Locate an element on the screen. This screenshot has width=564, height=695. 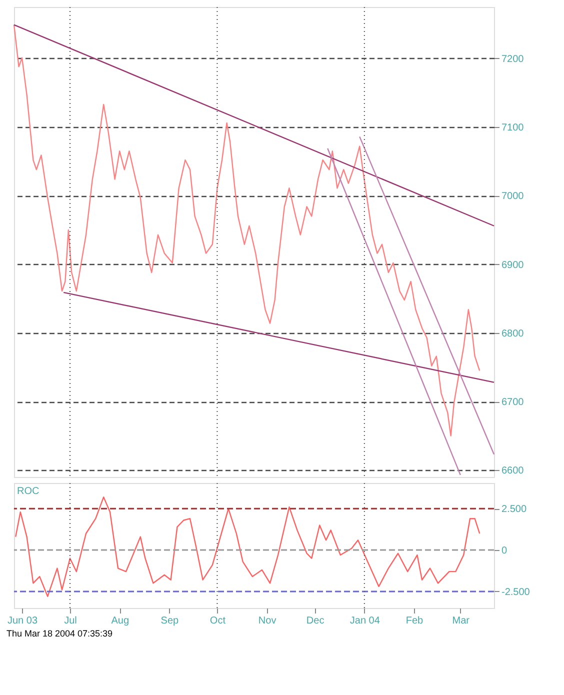
x-tick-label: Oct is located at coordinates (218, 621).